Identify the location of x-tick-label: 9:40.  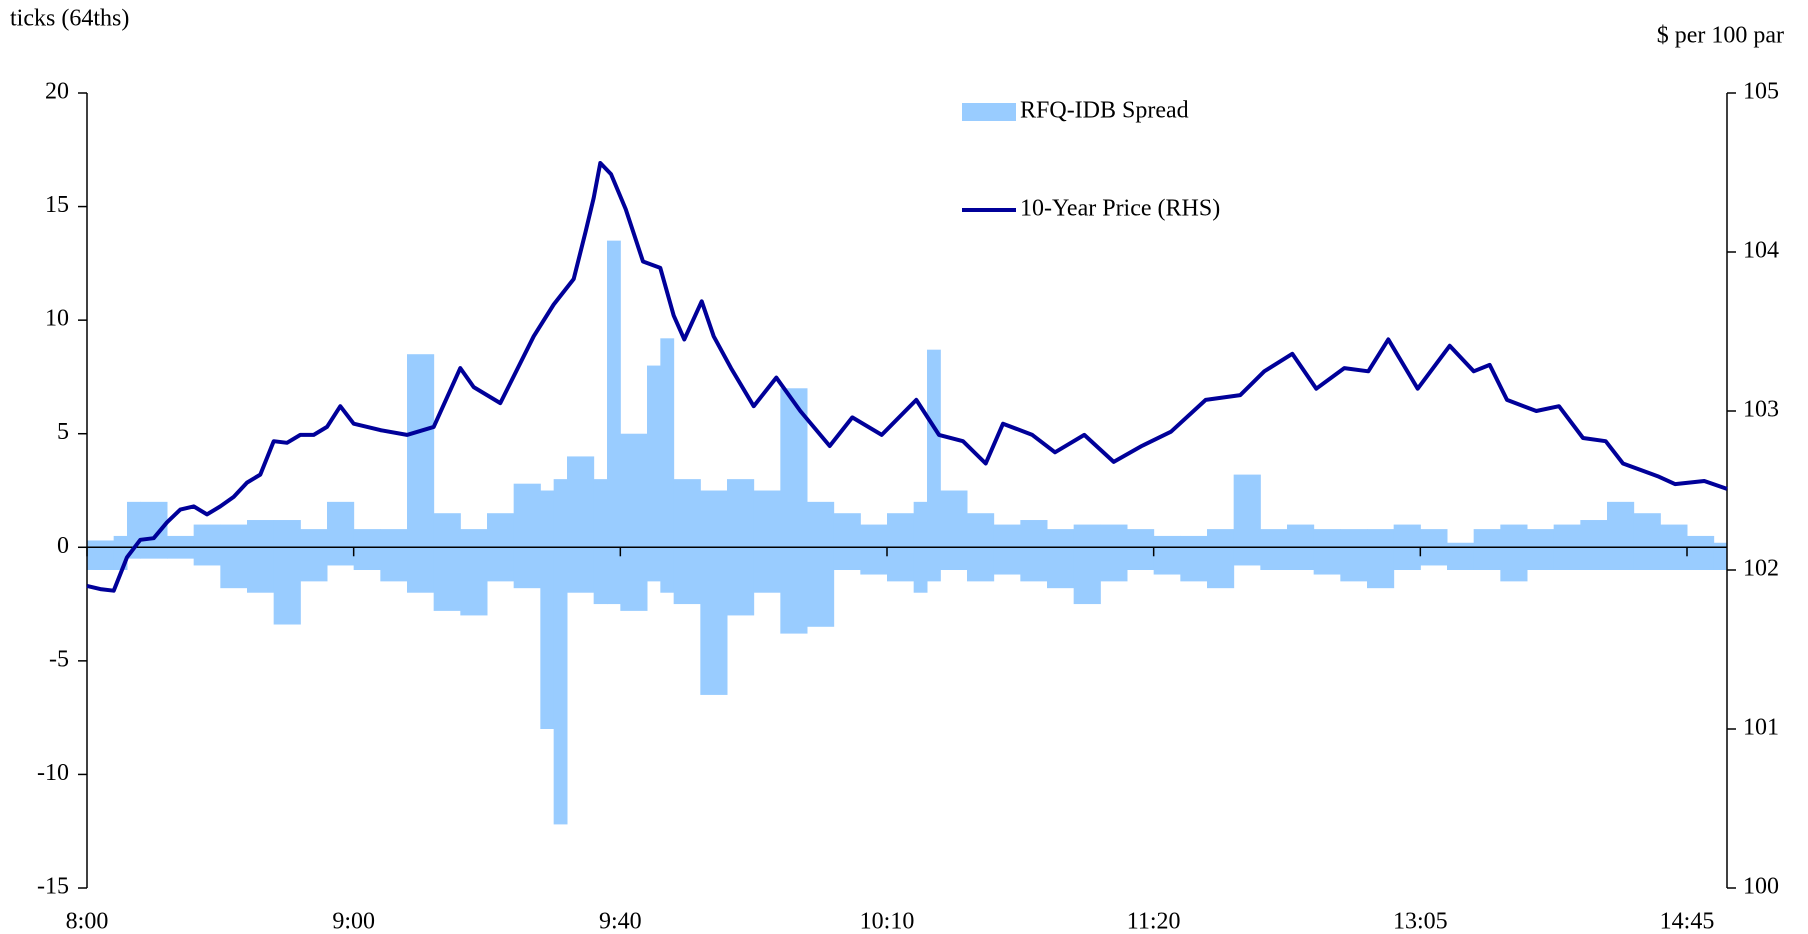
(620, 921).